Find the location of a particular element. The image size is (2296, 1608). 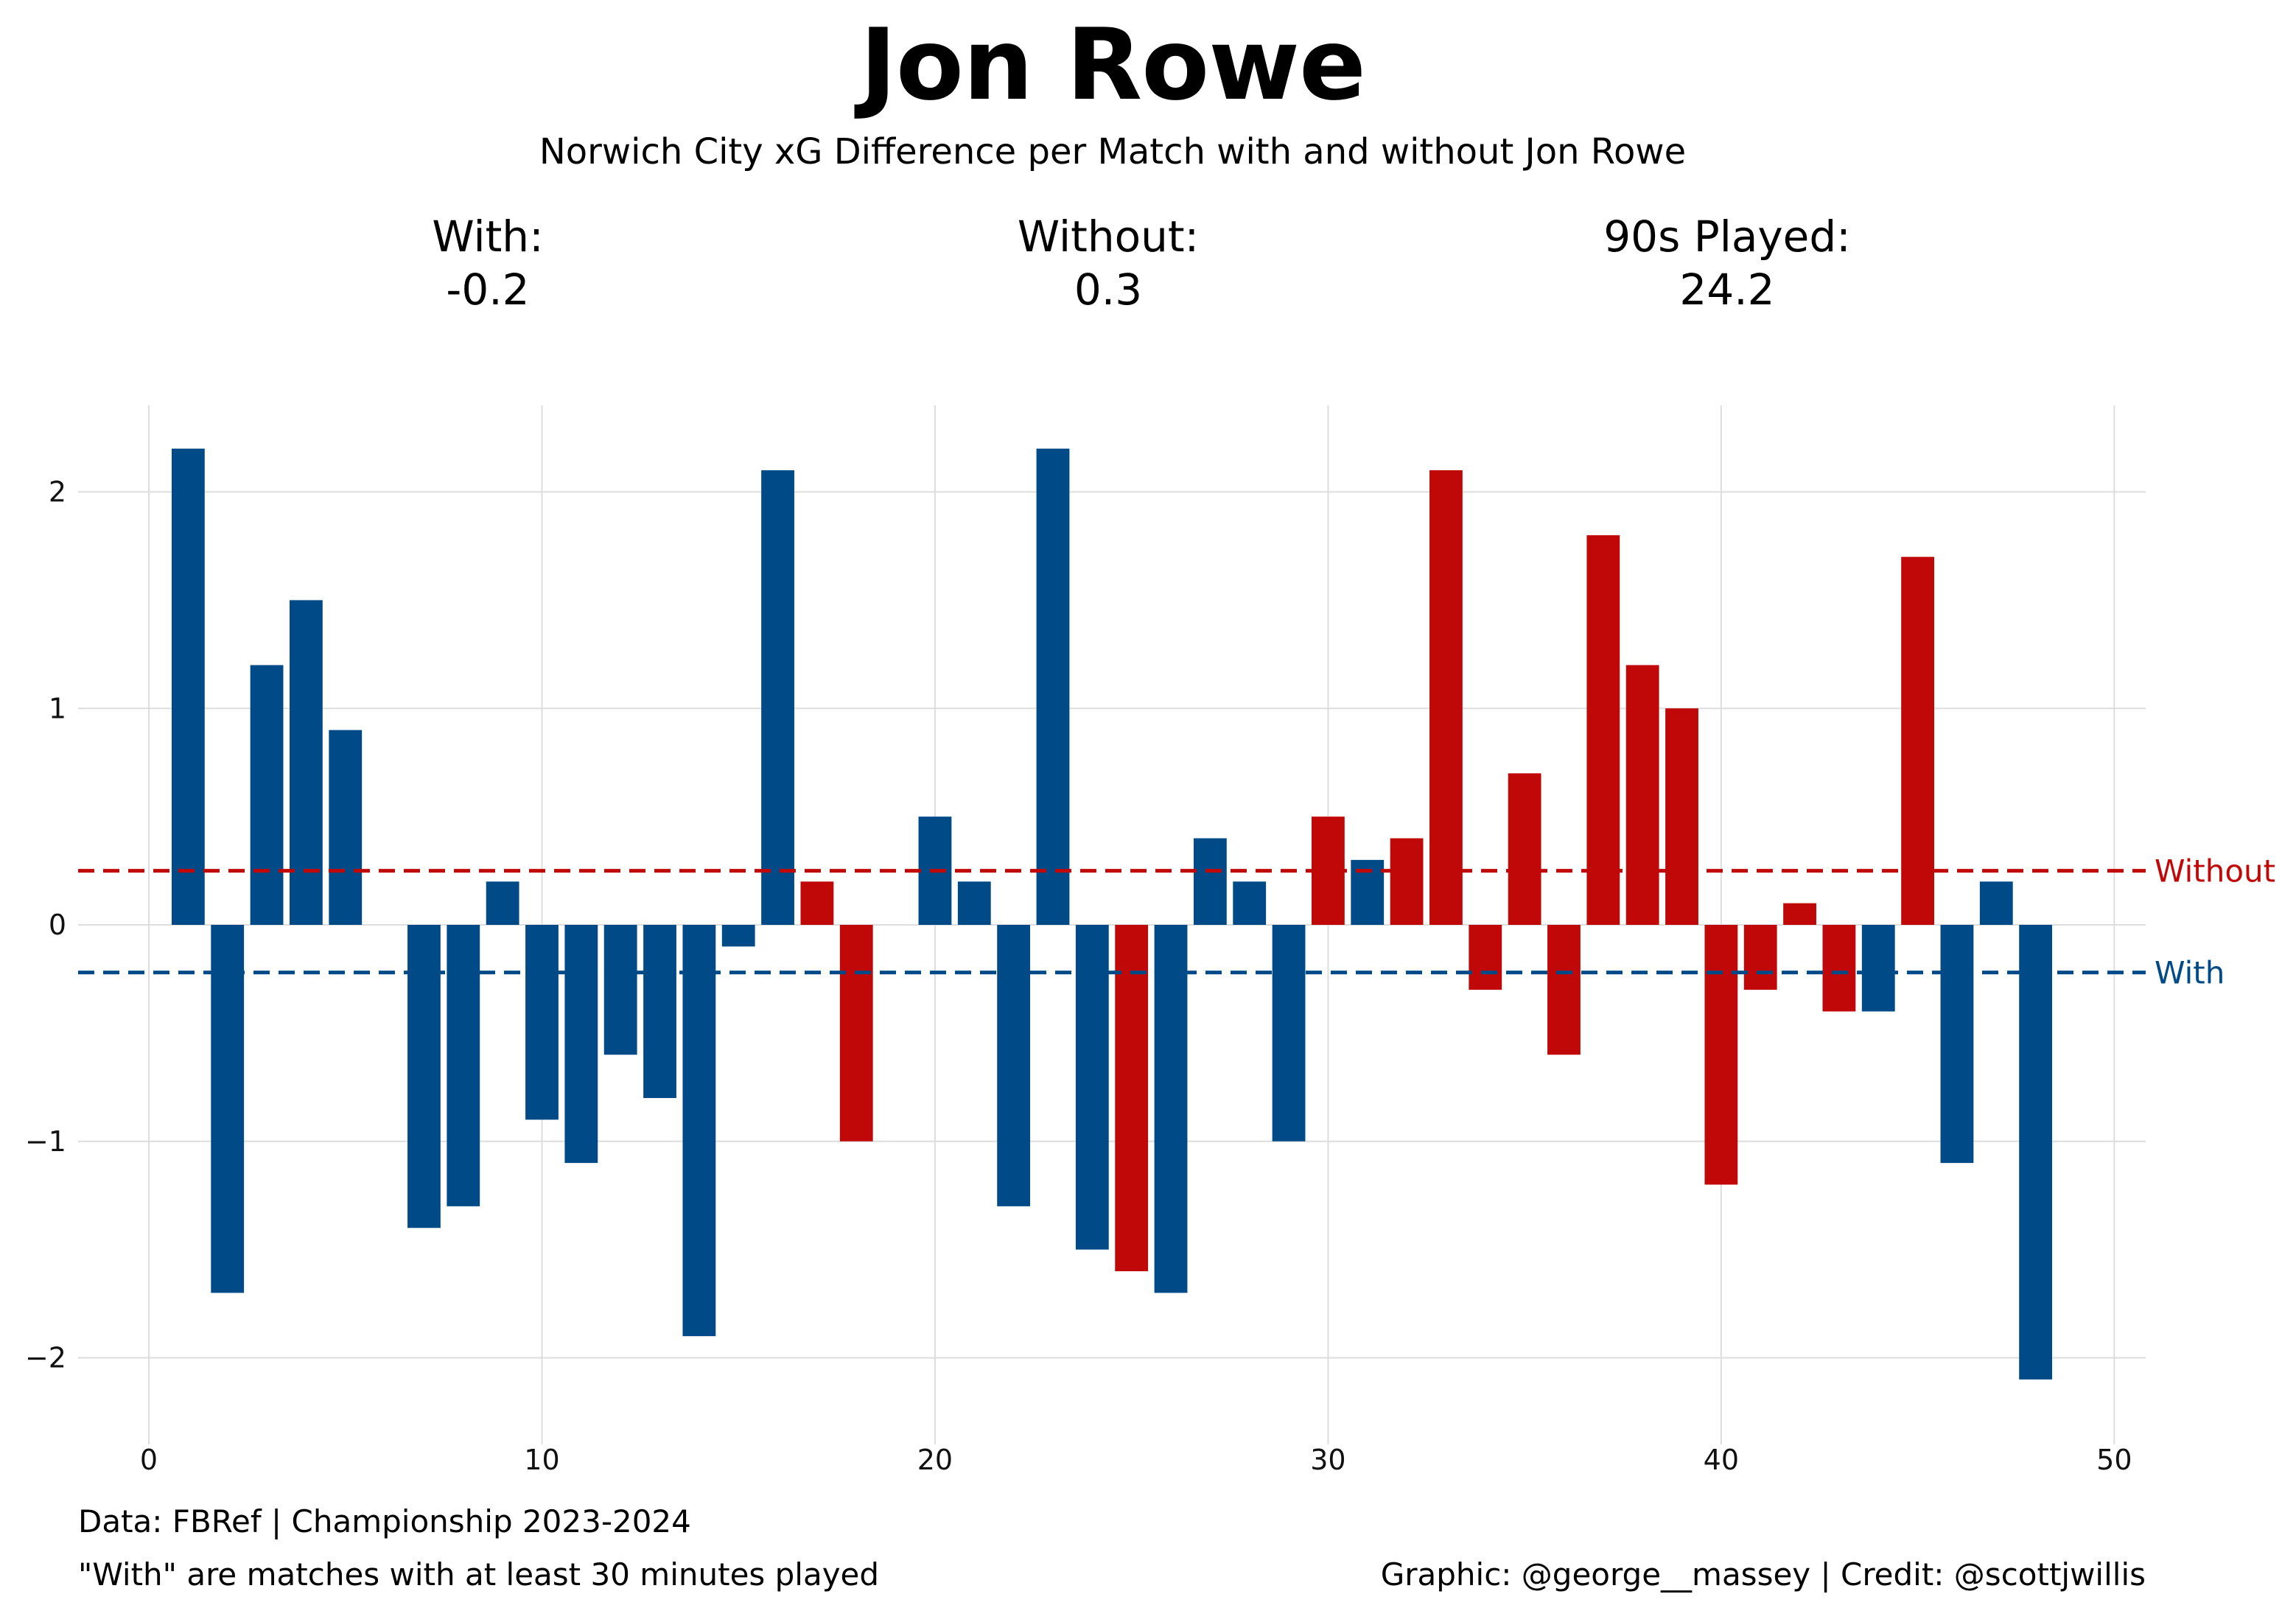

x-tick-label: 50 is located at coordinates (2114, 1460).